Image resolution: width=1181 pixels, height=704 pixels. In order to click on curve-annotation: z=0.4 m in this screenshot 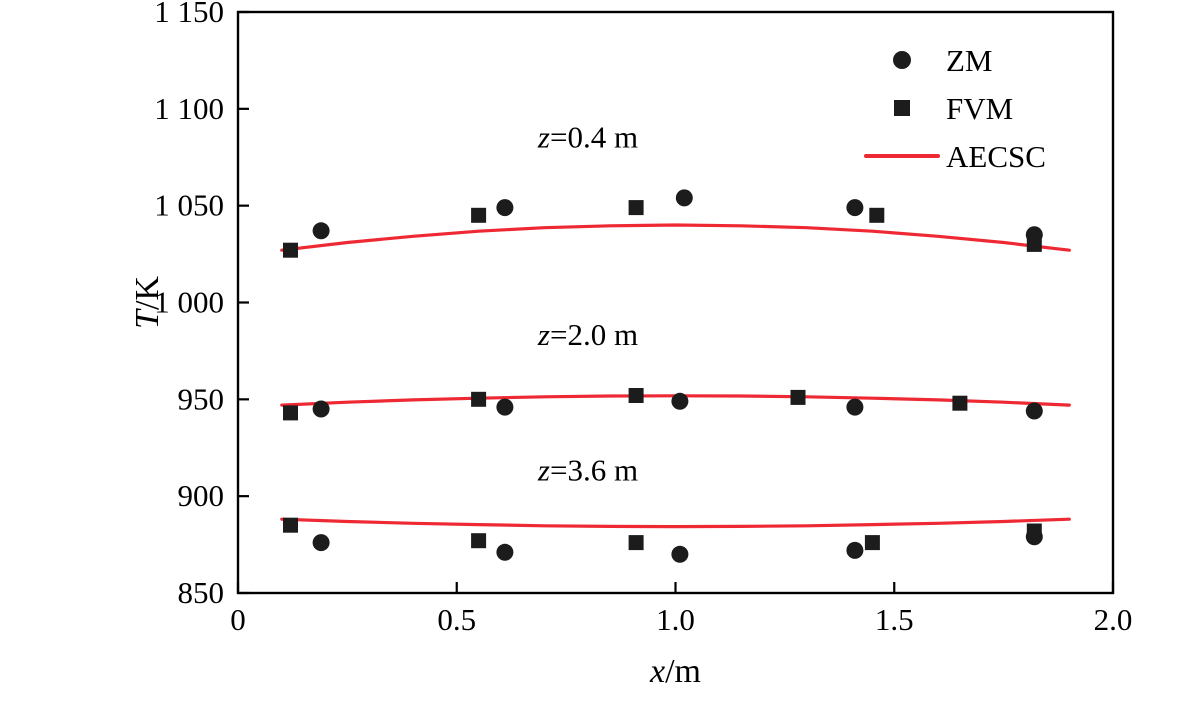, I will do `click(587, 137)`.